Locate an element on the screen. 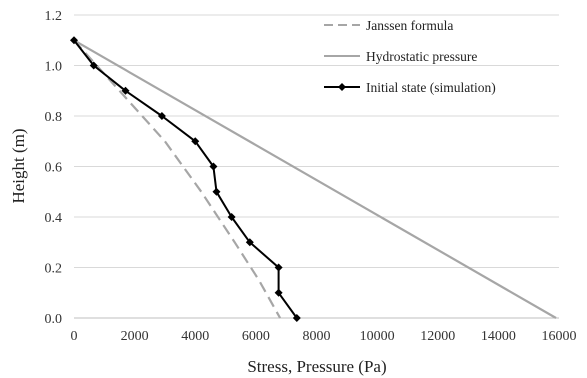 This screenshot has width=587, height=378. y-tick-label: 1.2 is located at coordinates (54, 16).